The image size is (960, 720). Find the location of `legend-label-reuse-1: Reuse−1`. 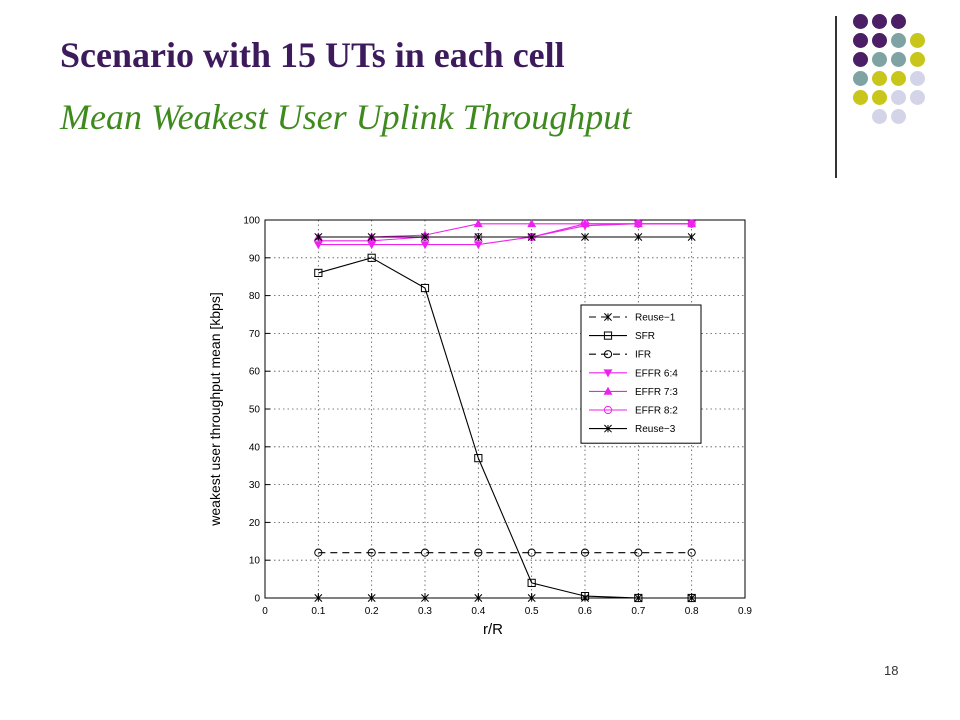

legend-label-reuse-1: Reuse−1 is located at coordinates (655, 318).